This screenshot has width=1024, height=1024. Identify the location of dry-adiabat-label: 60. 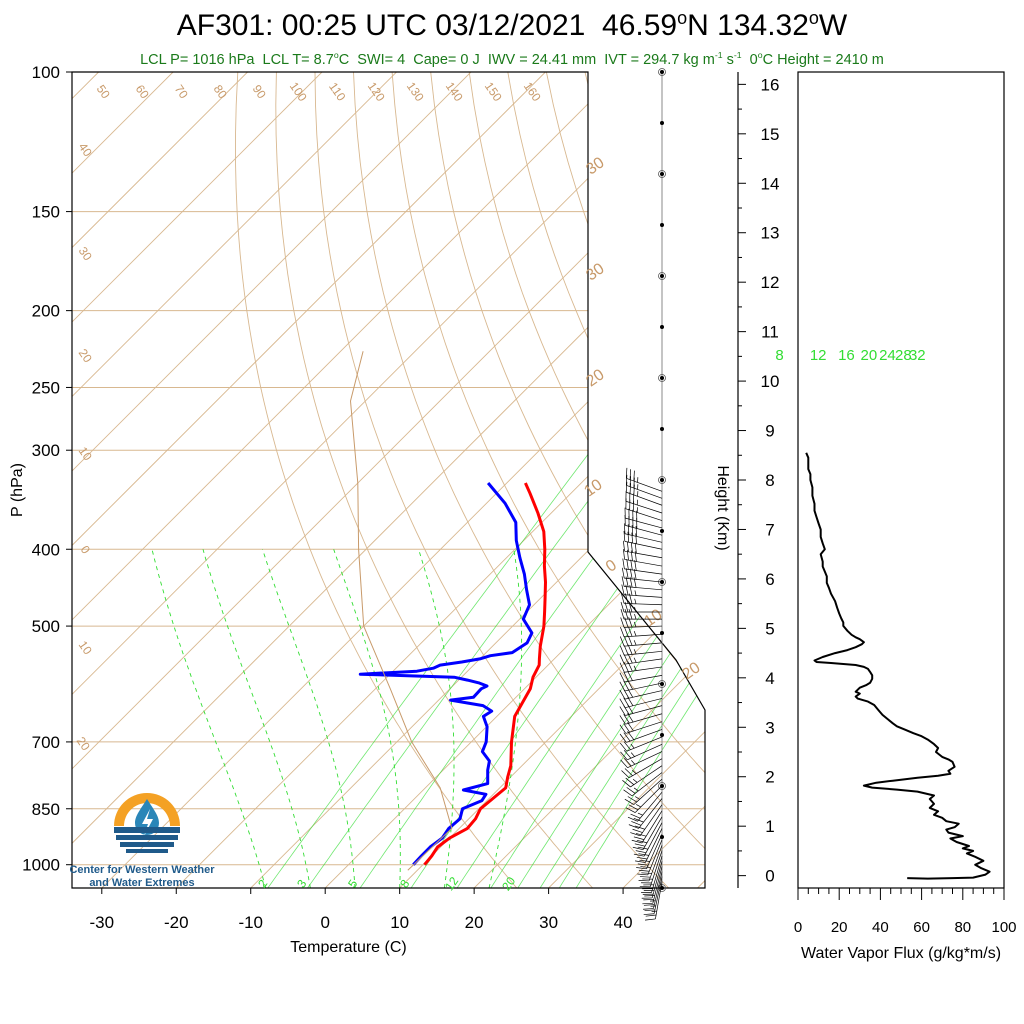
(142, 91).